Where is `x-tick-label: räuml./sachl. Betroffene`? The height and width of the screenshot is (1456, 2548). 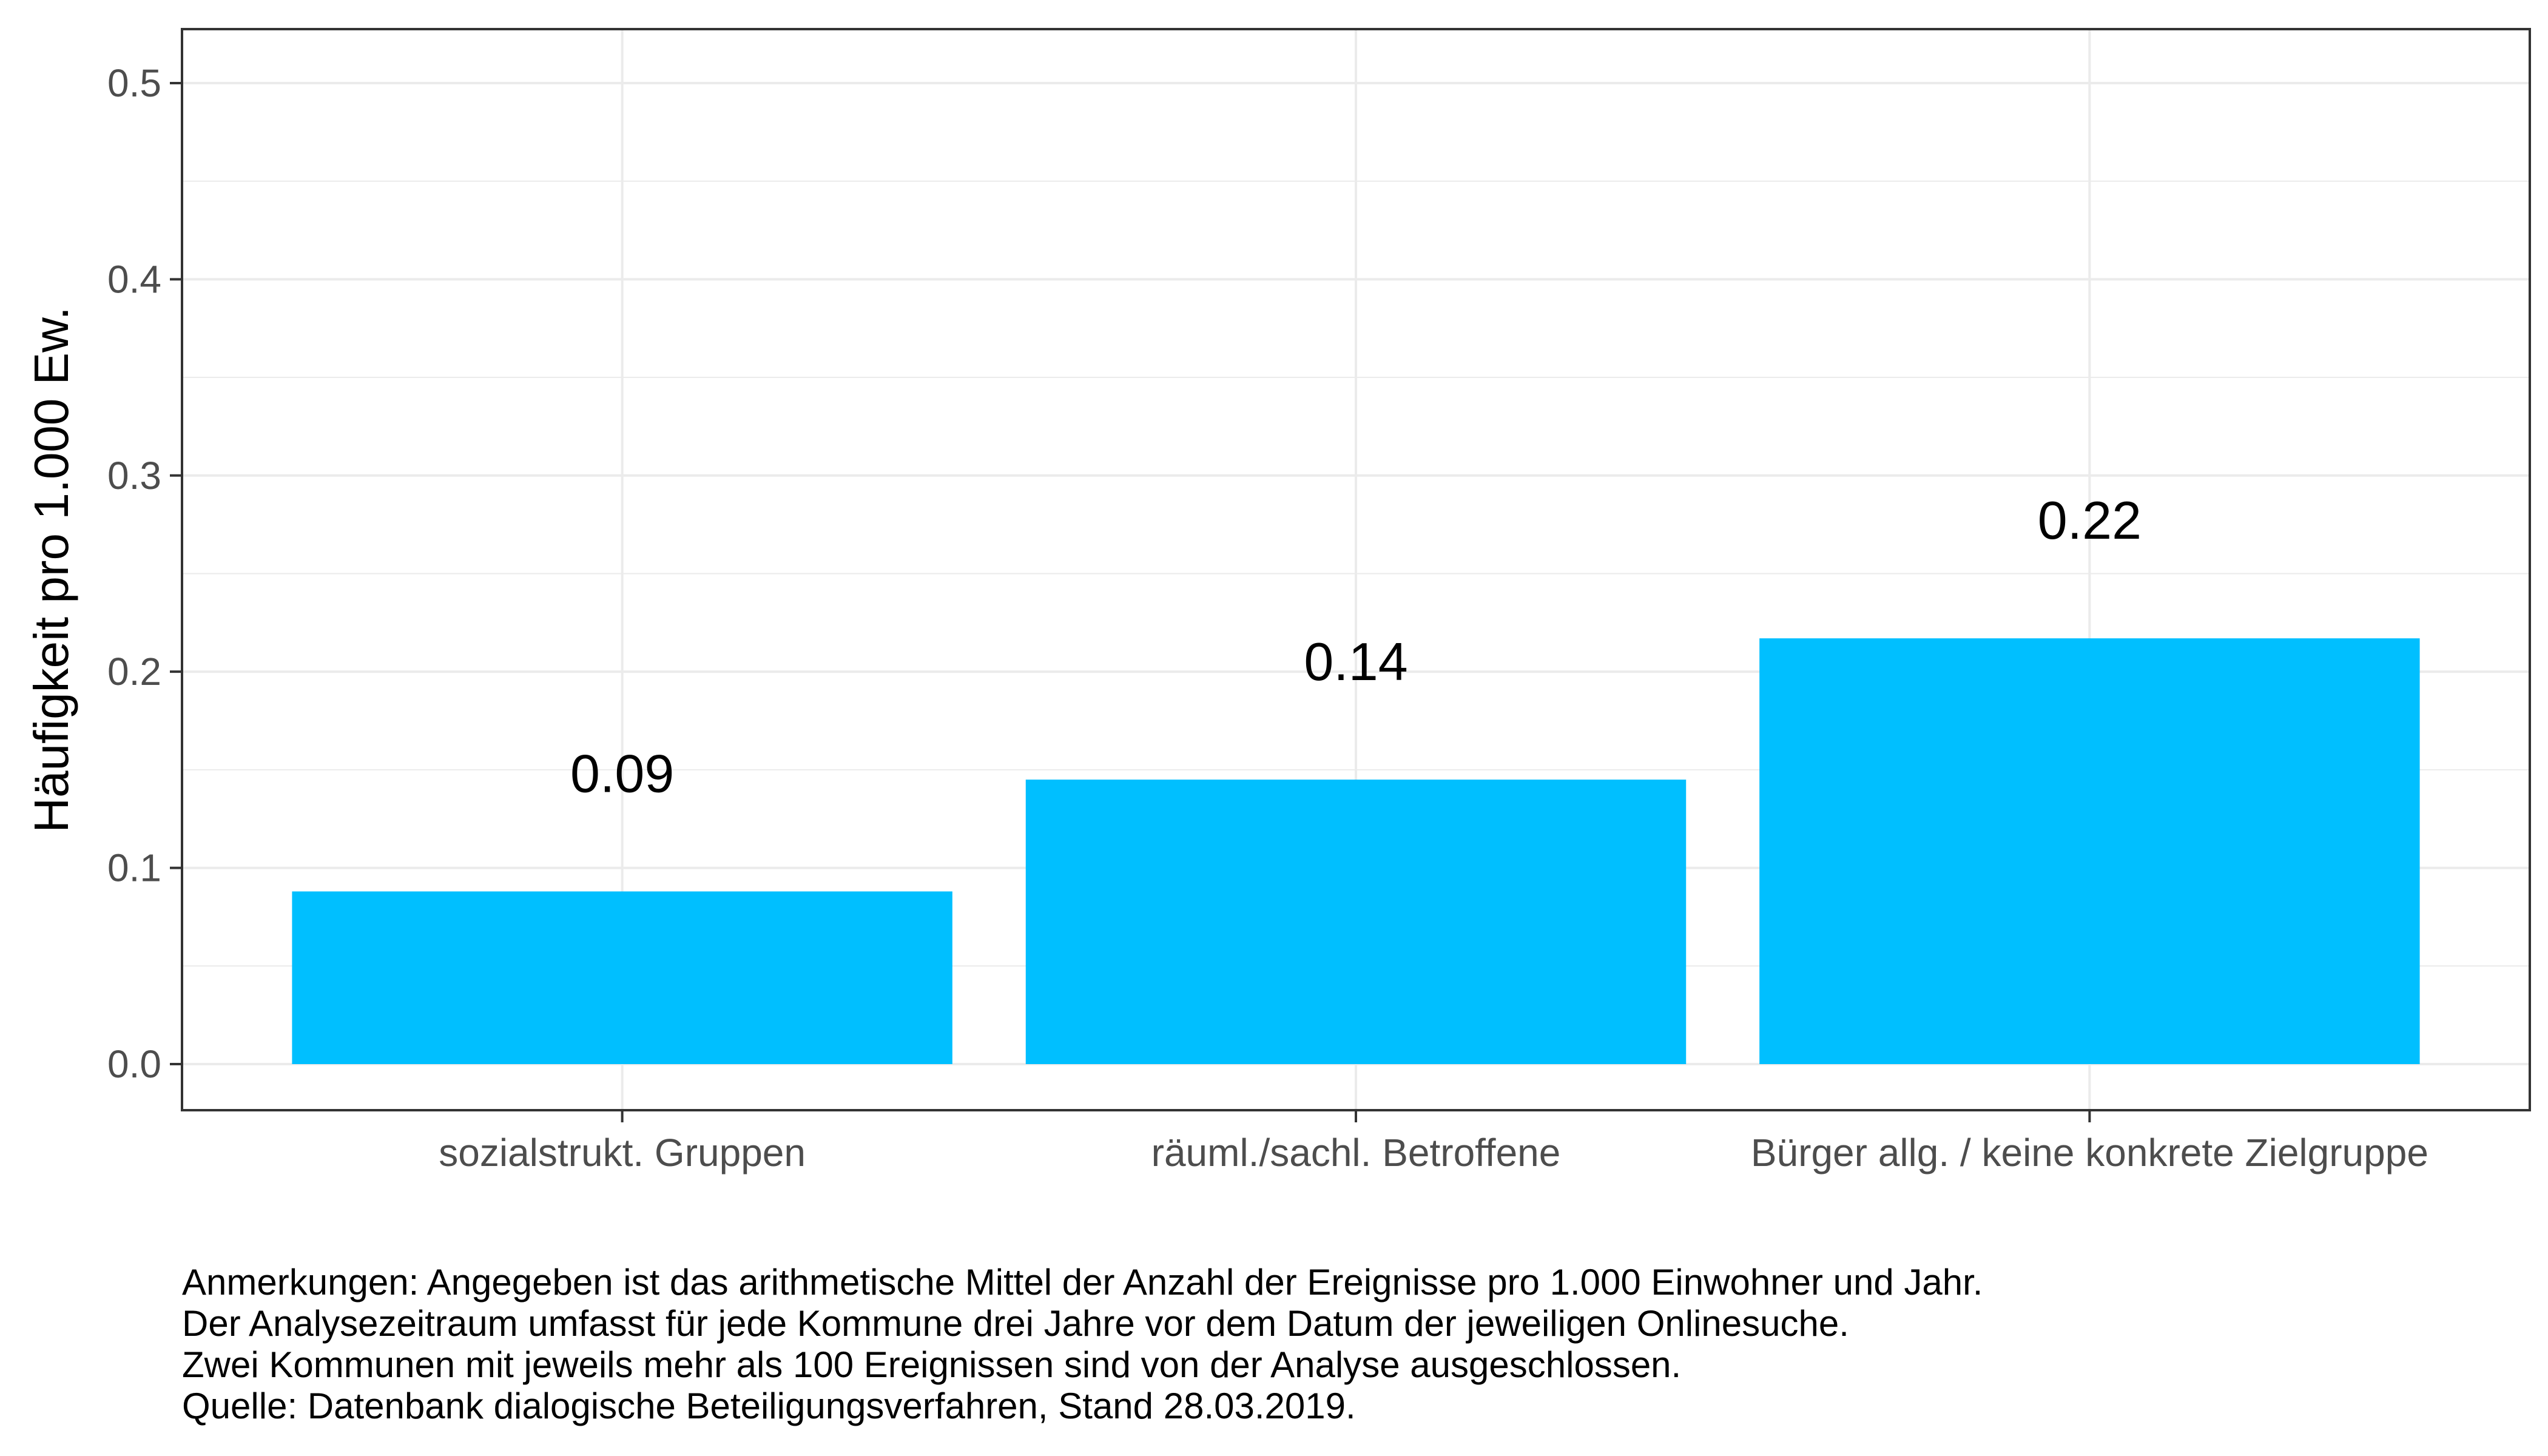 x-tick-label: räuml./sachl. Betroffene is located at coordinates (1356, 1153).